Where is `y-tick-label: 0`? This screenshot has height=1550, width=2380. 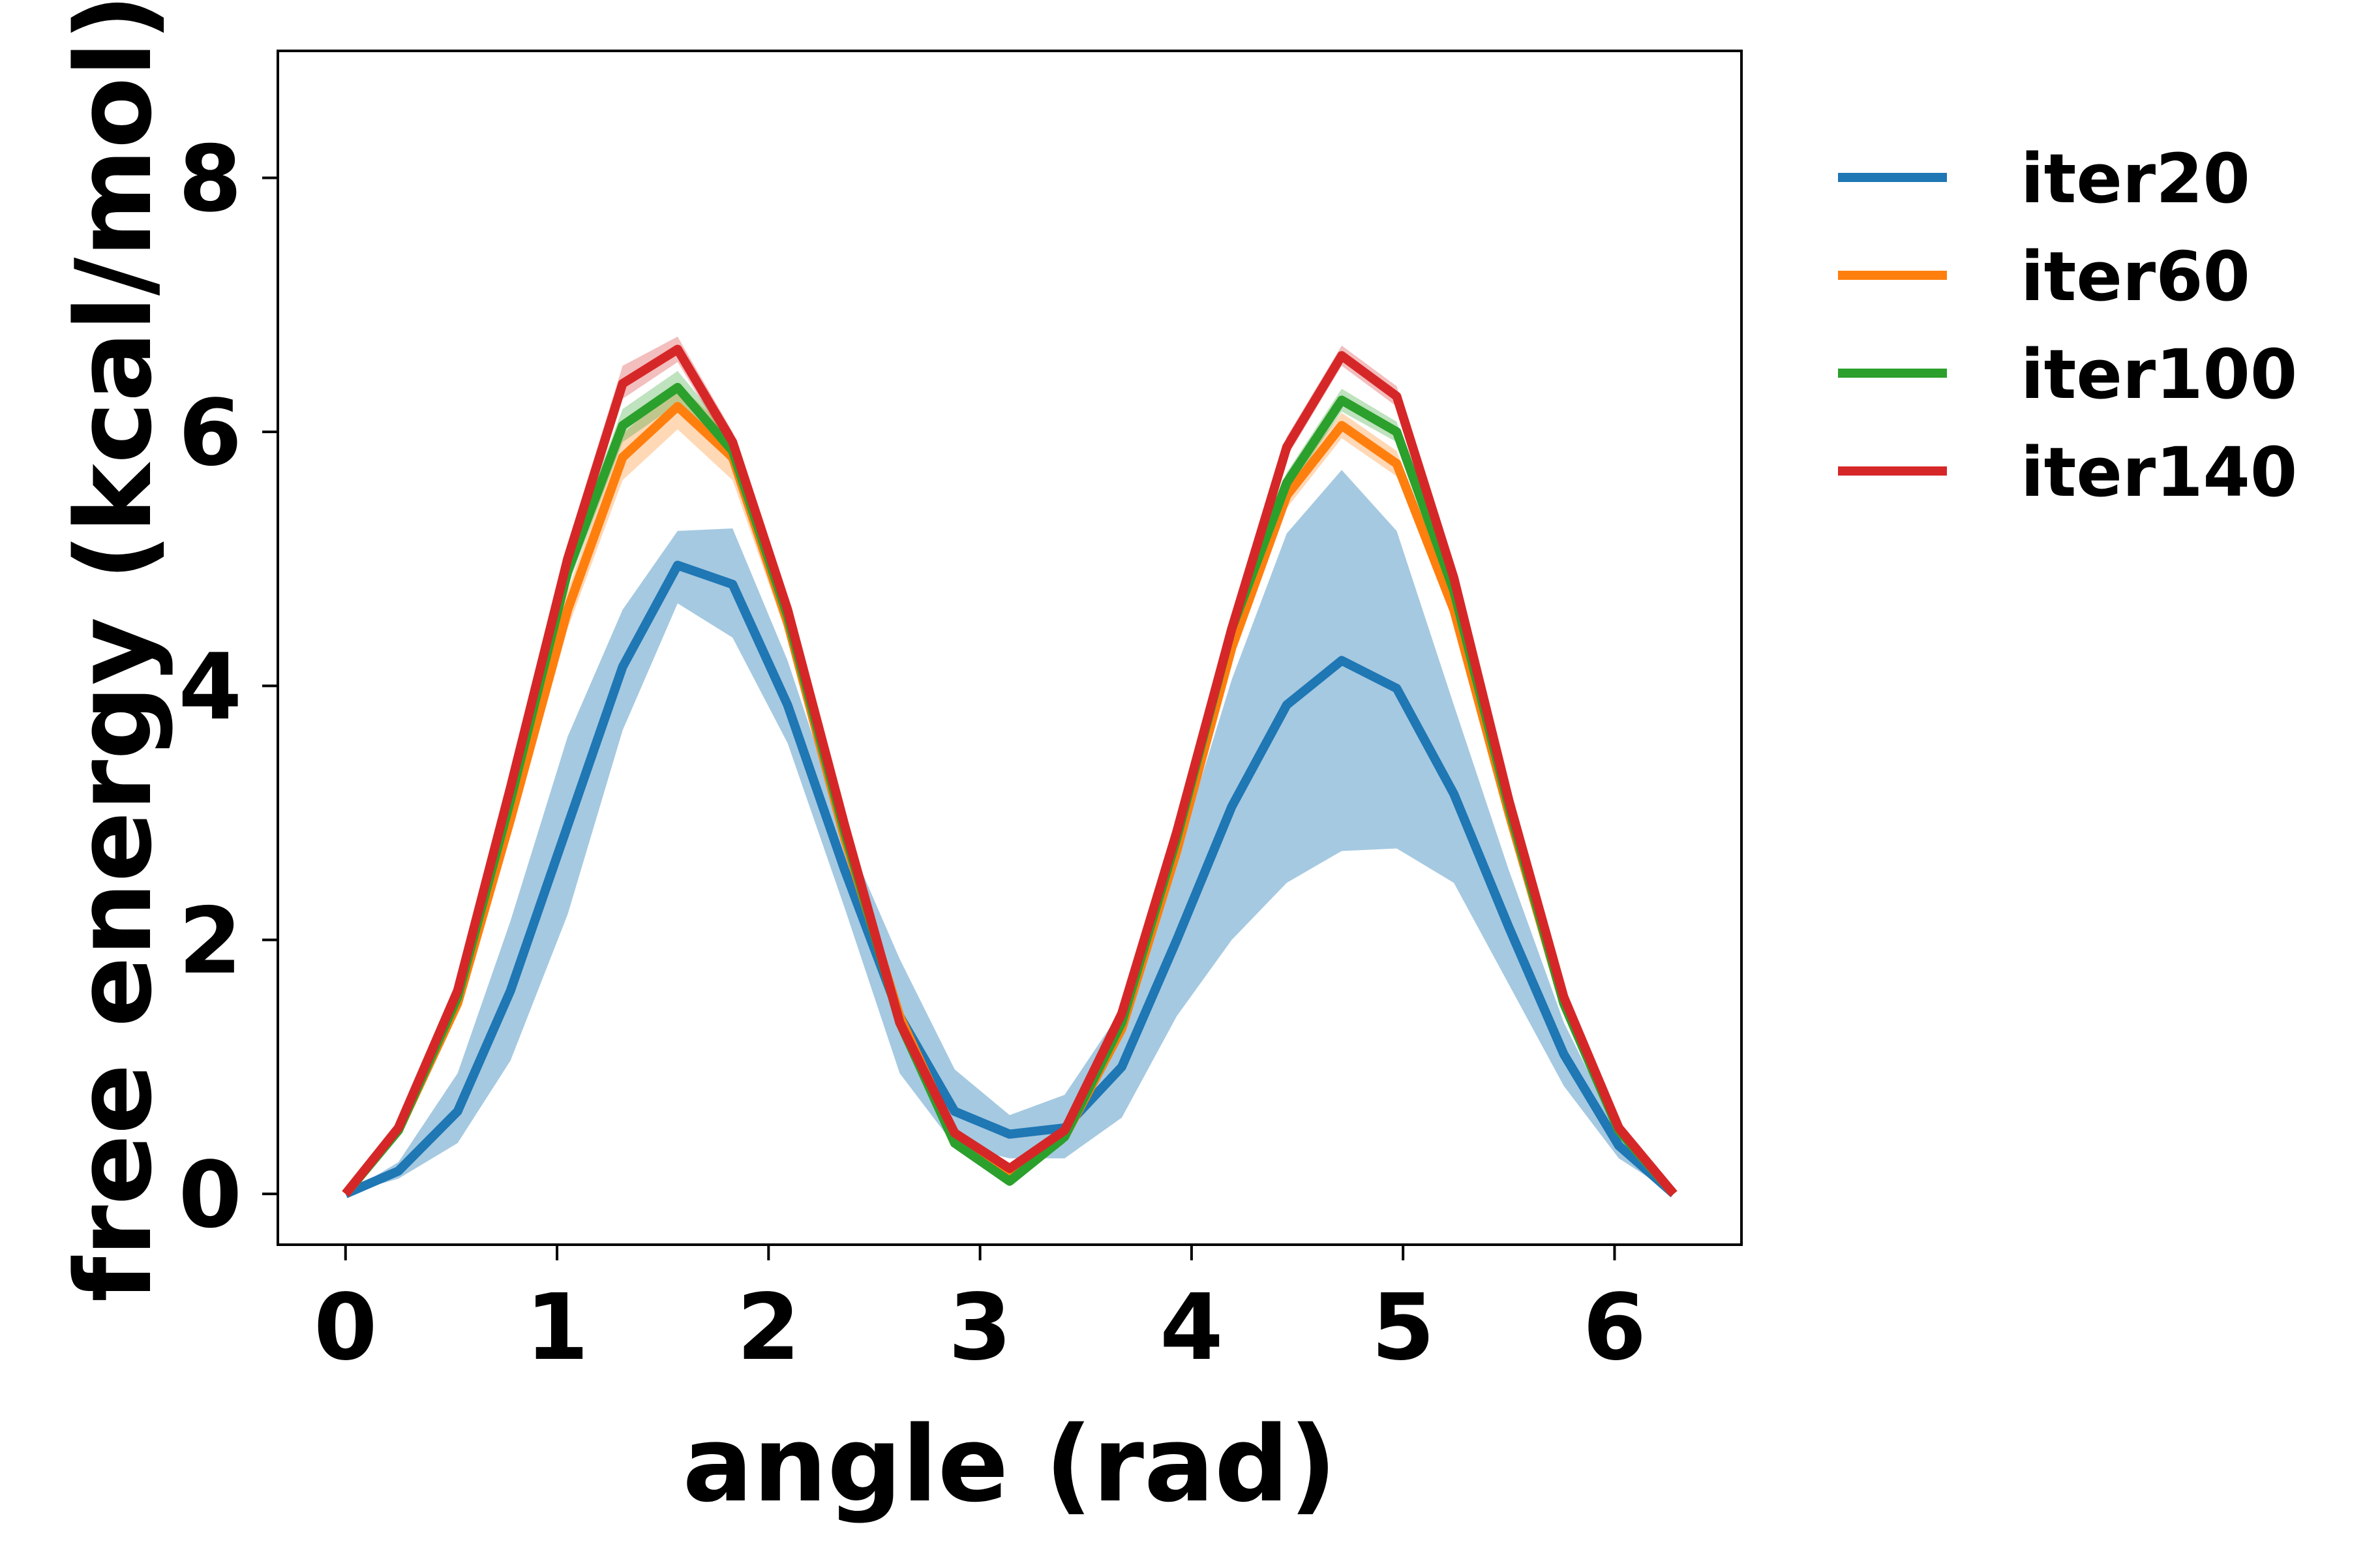 y-tick-label: 0 is located at coordinates (211, 1195).